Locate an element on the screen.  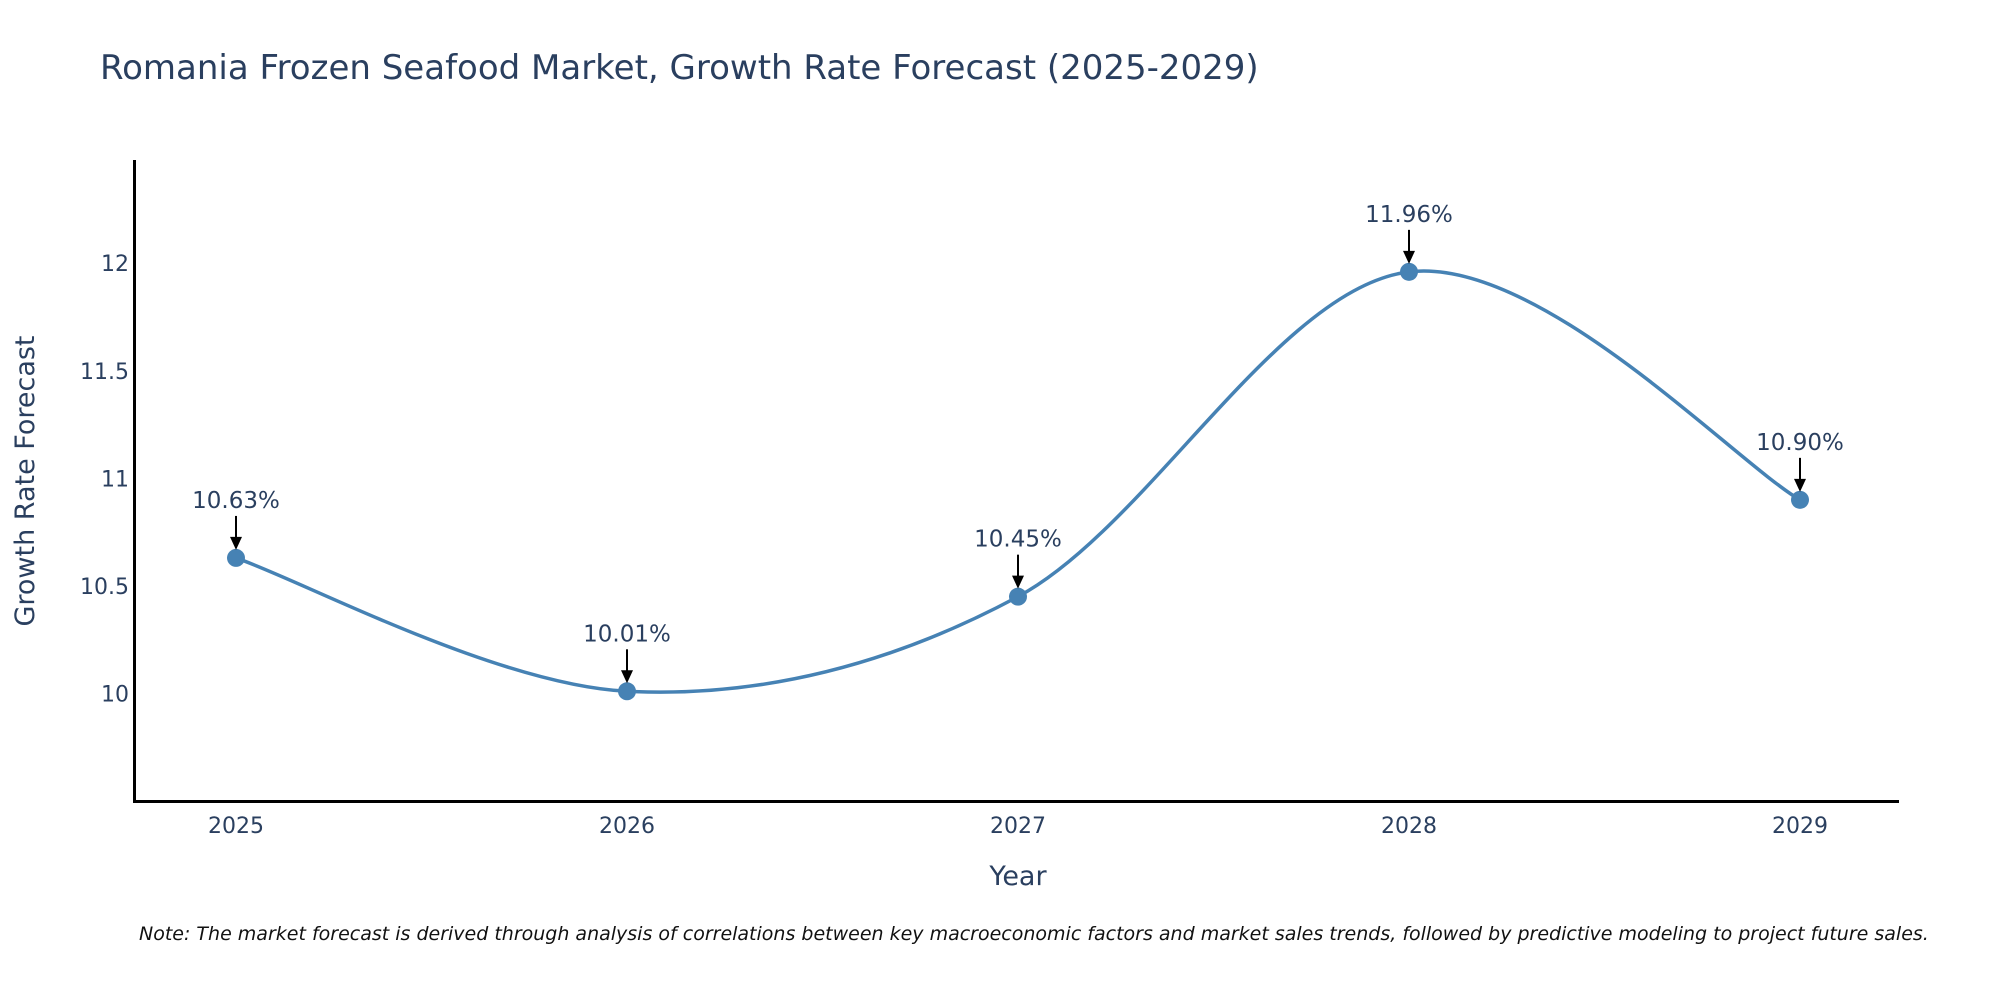
x-axis-title: Year is located at coordinates (1017, 876).